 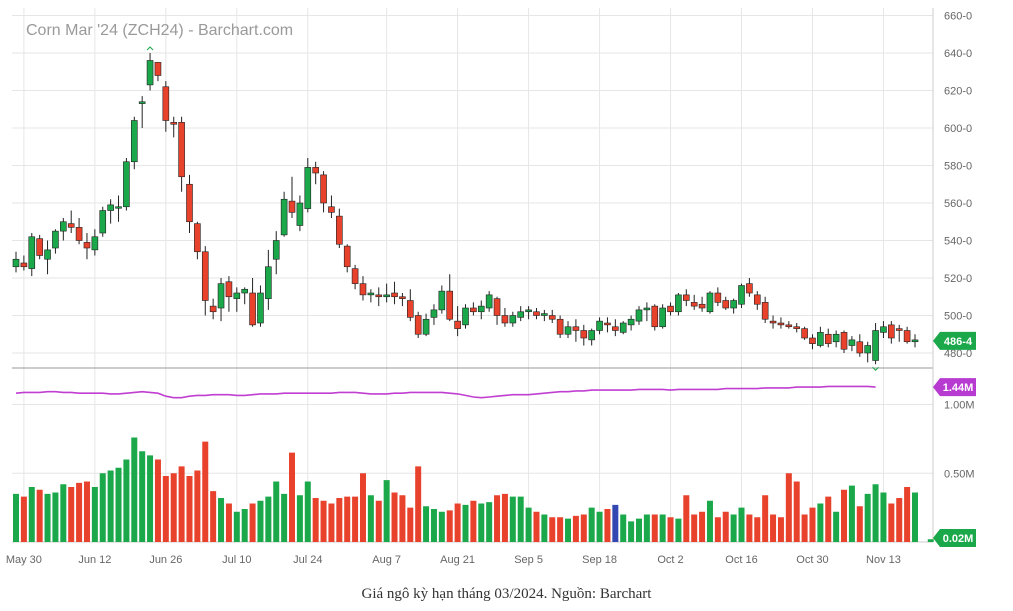 What do you see at coordinates (307, 560) in the screenshot?
I see `date-tick-label: Jul 24` at bounding box center [307, 560].